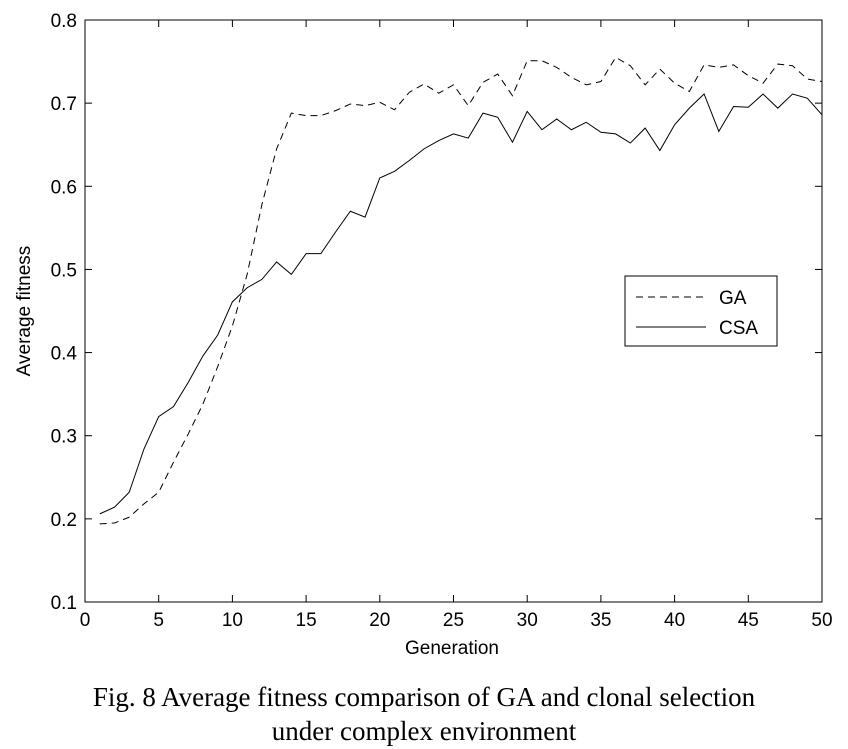 The height and width of the screenshot is (749, 848). Describe the element at coordinates (64, 354) in the screenshot. I see `y-tick-label: 0.4` at that location.